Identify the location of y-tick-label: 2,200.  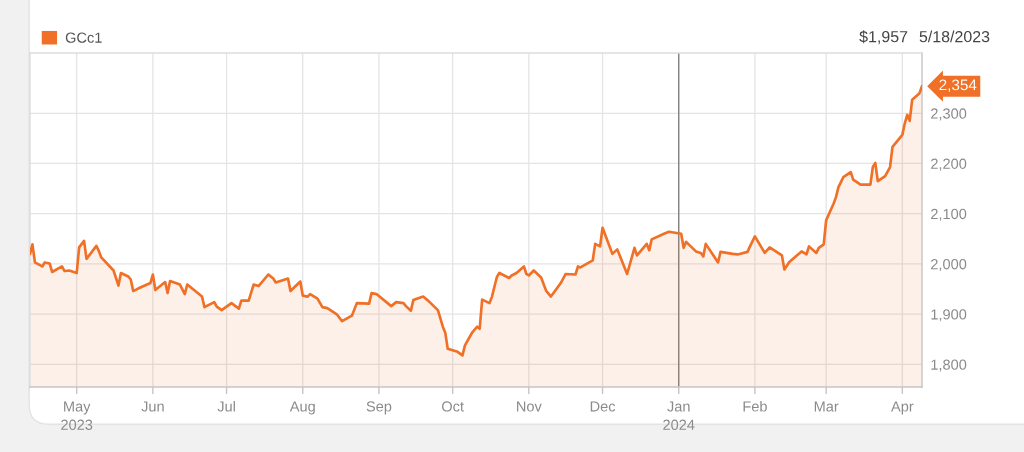
(949, 164).